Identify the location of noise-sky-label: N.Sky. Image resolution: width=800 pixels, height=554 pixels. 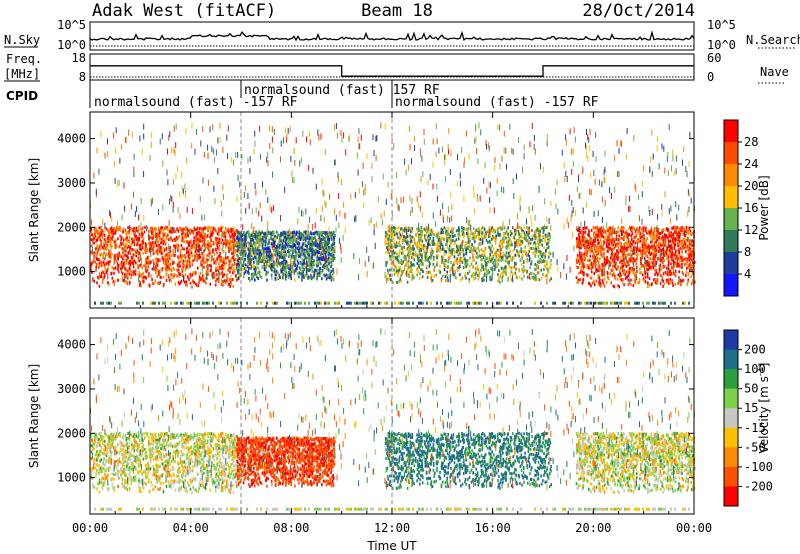
(22, 40).